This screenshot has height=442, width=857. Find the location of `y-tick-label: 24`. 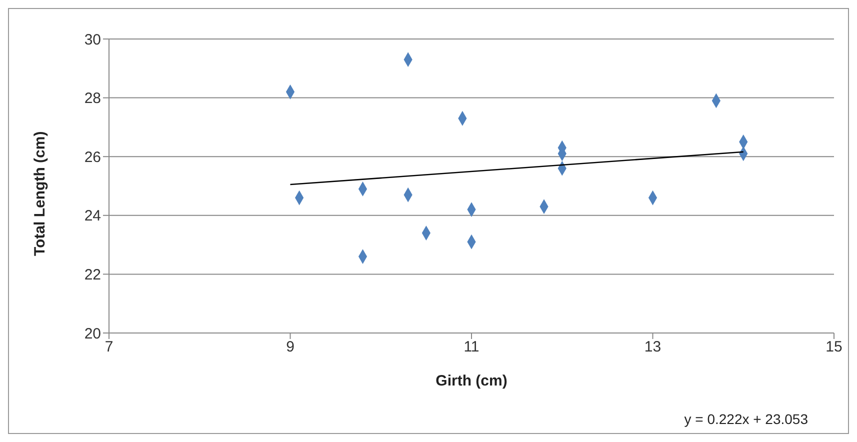

y-tick-label: 24 is located at coordinates (92, 216).